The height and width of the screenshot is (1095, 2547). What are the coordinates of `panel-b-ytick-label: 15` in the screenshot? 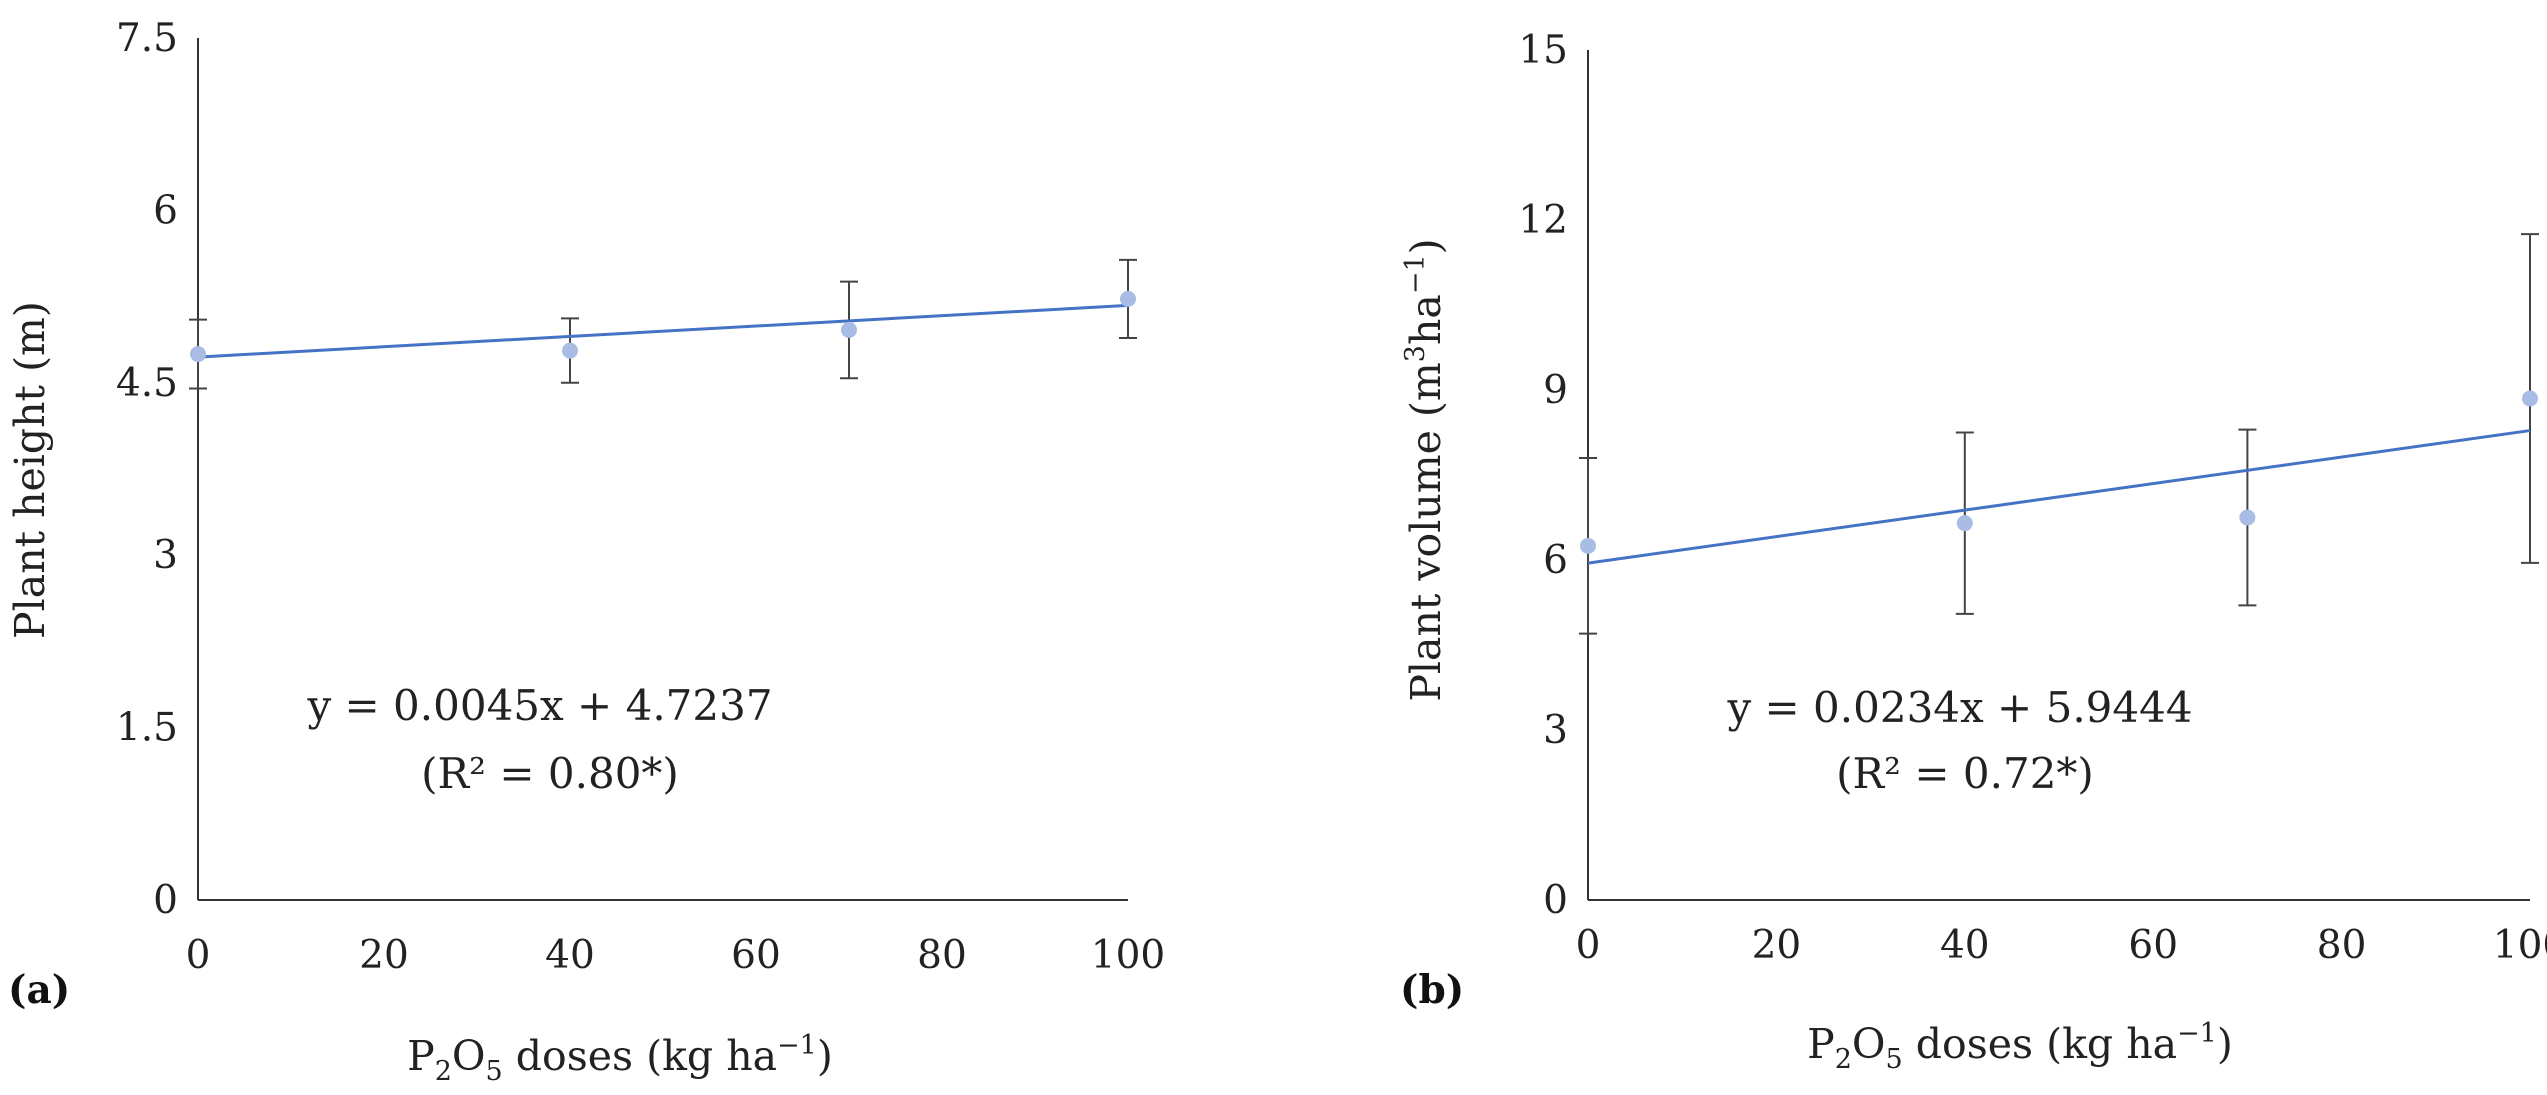 It's located at (1543, 50).